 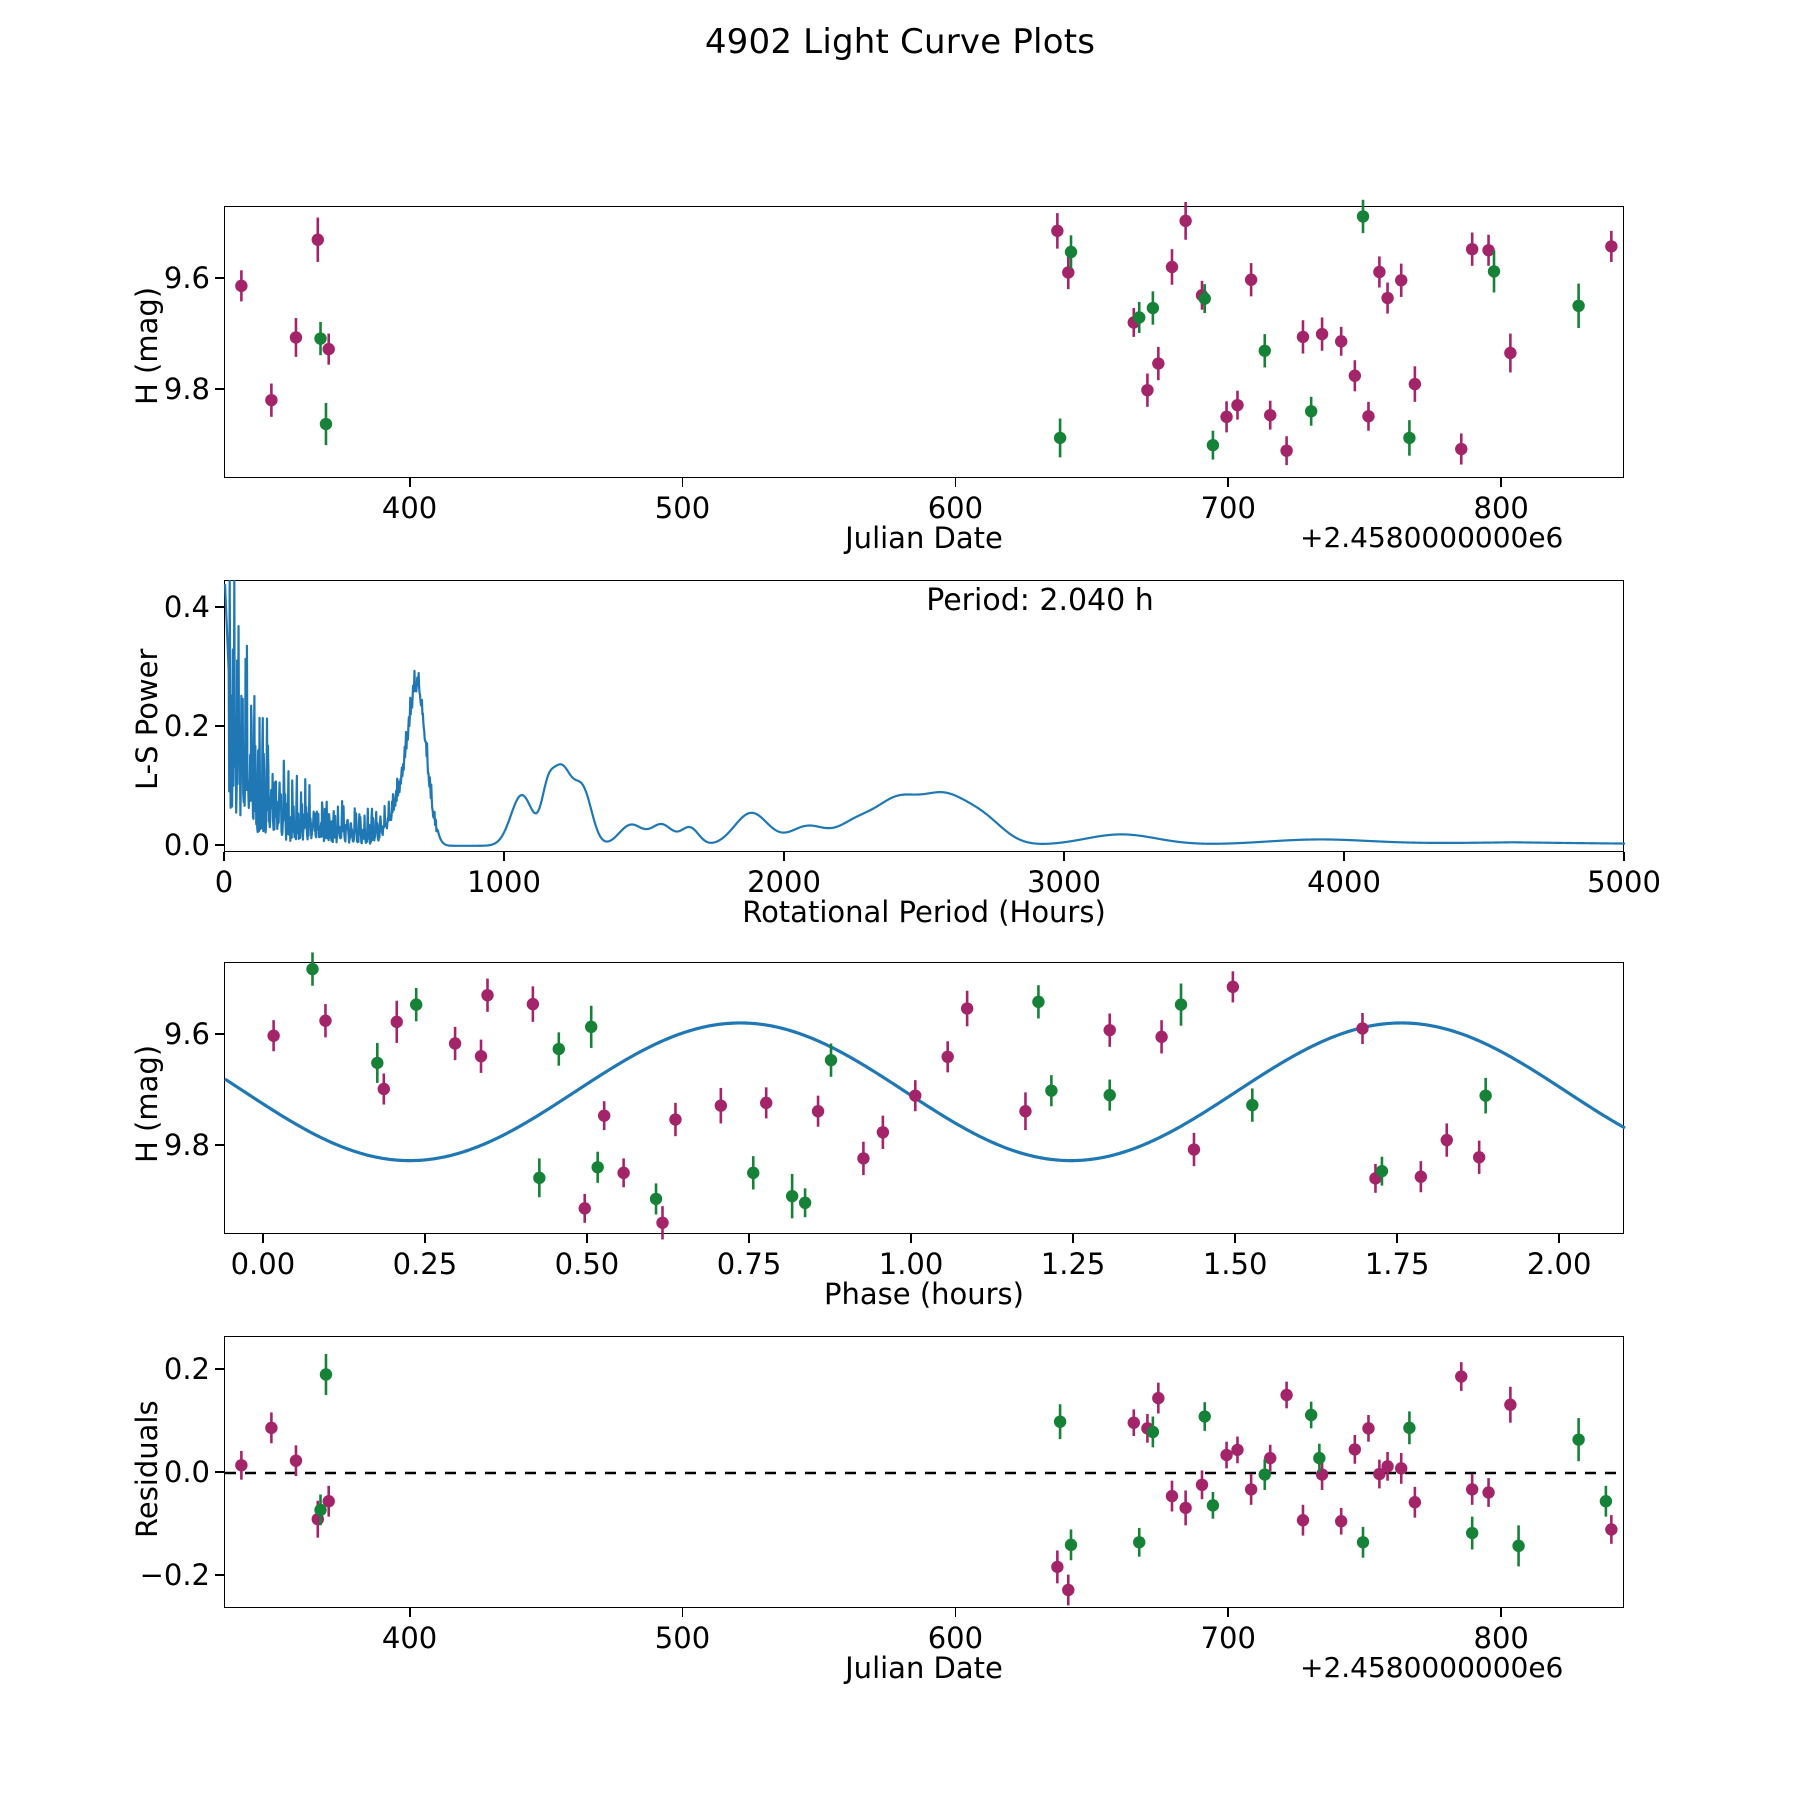 I want to click on y-tick-label: 9.8, so click(x=186, y=1145).